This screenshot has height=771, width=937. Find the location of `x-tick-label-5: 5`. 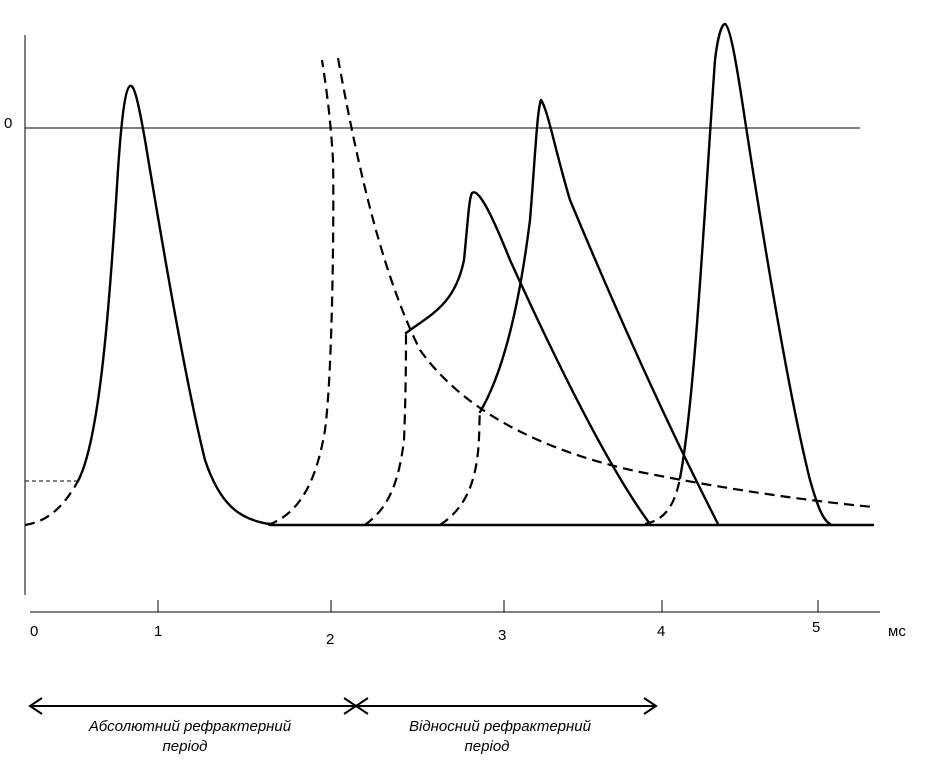

x-tick-label-5: 5 is located at coordinates (816, 627).